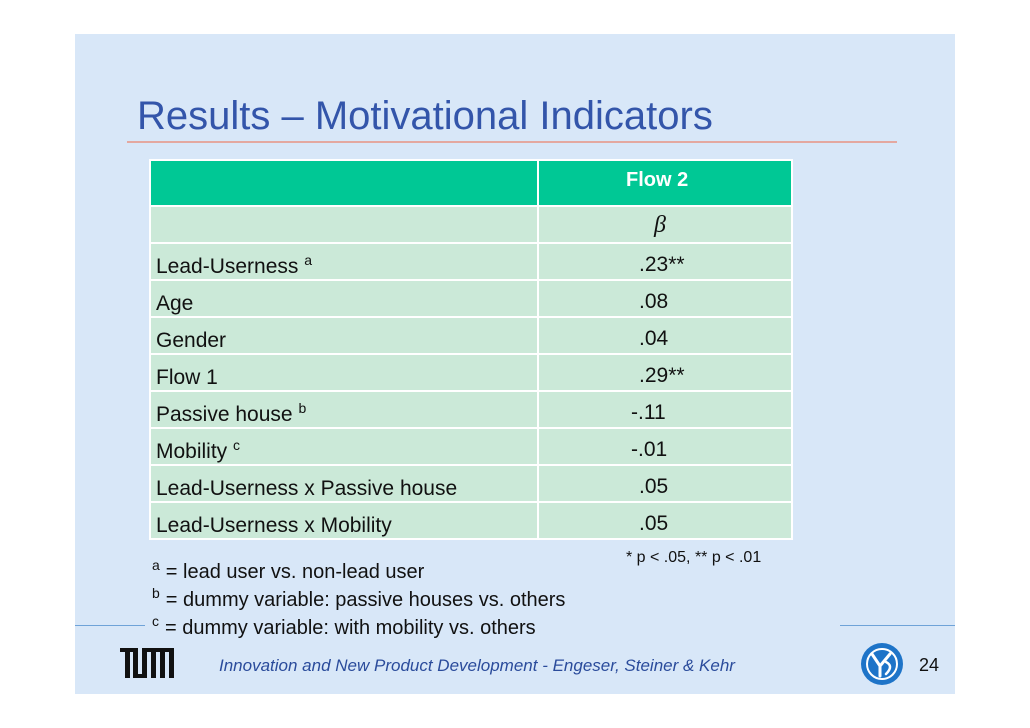 This screenshot has width=1030, height=728. Describe the element at coordinates (156, 565) in the screenshot. I see `footnote-mark: a` at that location.